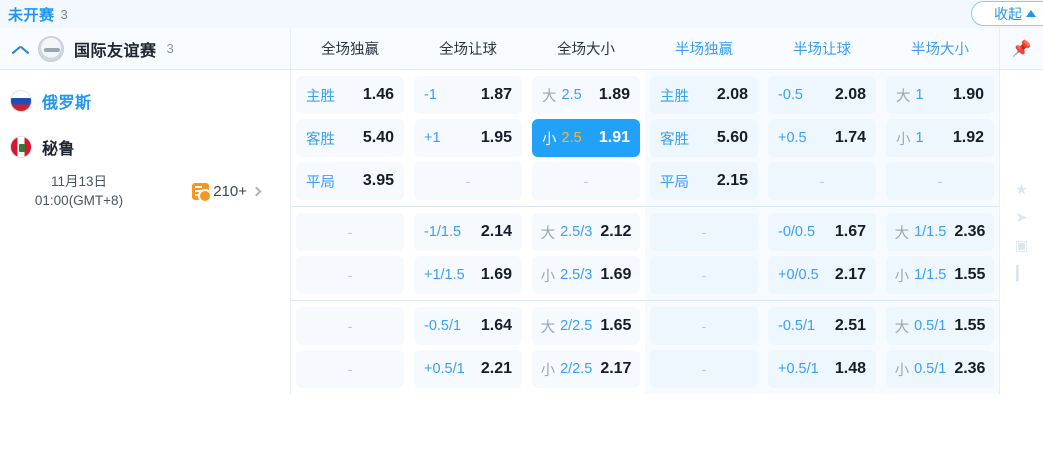  What do you see at coordinates (468, 253) in the screenshot?
I see `odds-group-full-handicap-2: -1/1.5 2.14 +1/1.5 1.69` at bounding box center [468, 253].